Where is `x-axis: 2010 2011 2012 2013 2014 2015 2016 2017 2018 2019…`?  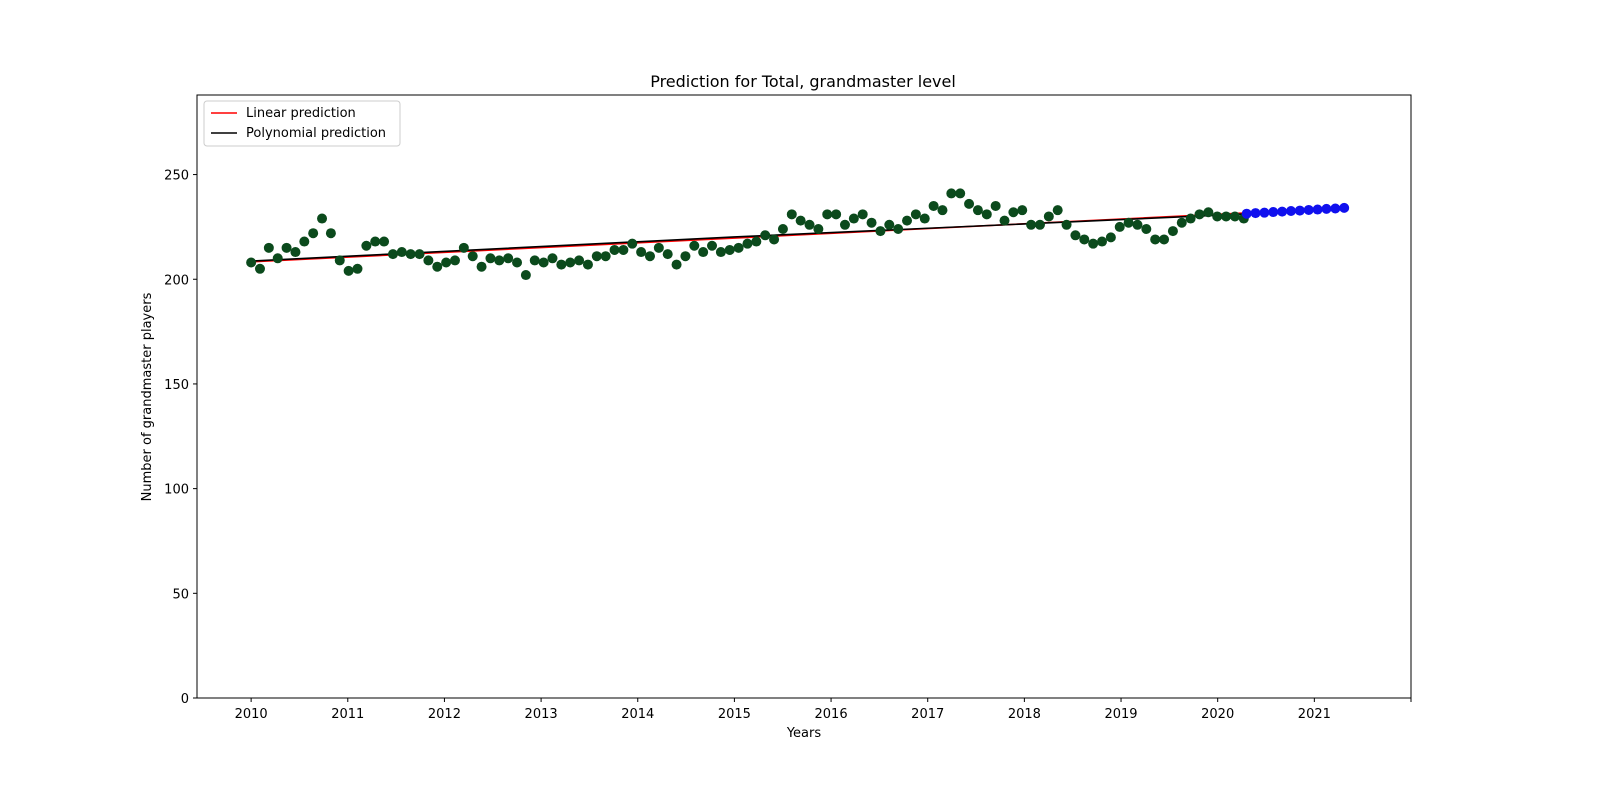
x-axis: 2010 2011 2012 2013 2014 2015 2016 2017 2018 2019… is located at coordinates (823, 710).